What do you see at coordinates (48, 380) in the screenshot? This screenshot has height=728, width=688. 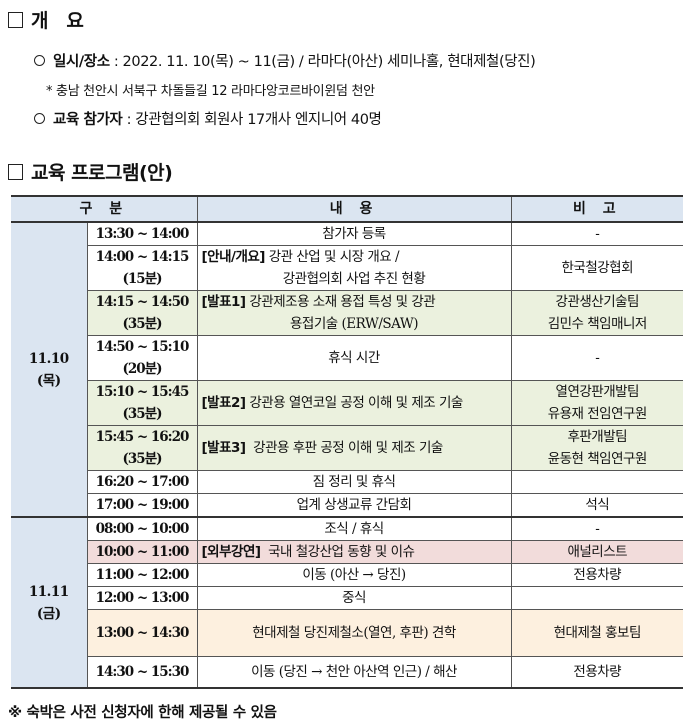 I see `weekday: (목)` at bounding box center [48, 380].